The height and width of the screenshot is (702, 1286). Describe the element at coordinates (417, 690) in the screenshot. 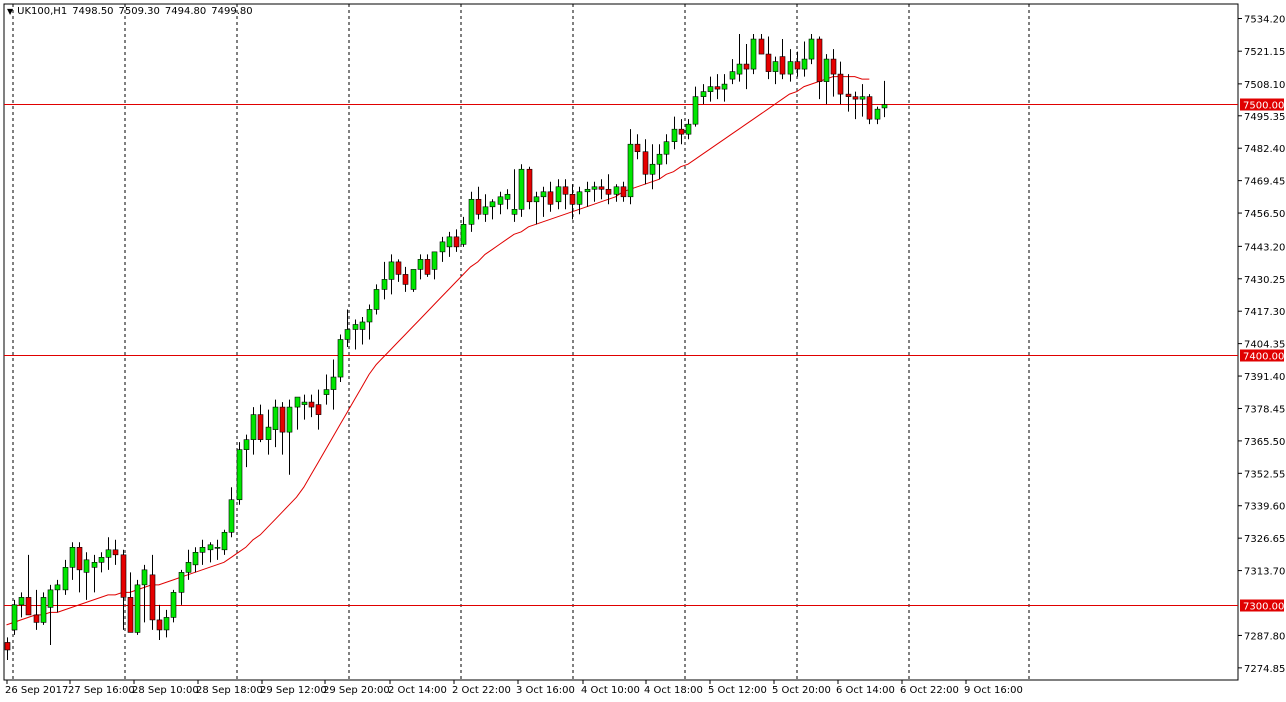

I see `time-tick-label: 2 Oct 14:00` at that location.